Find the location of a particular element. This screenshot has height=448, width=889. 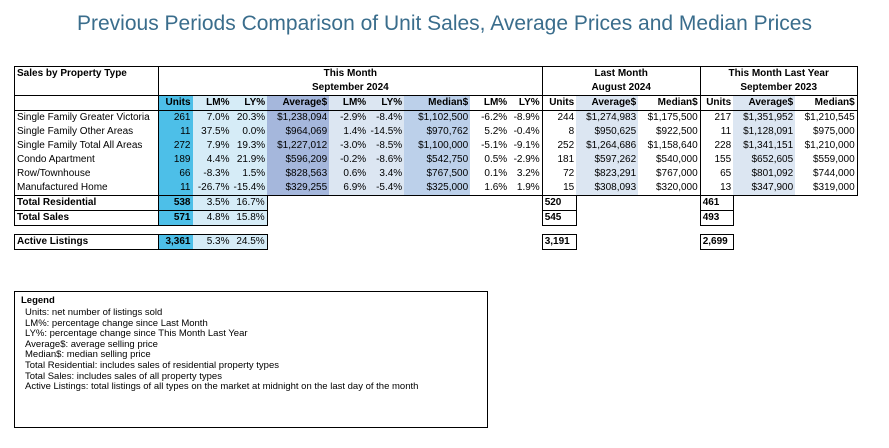

col-median: Median$ is located at coordinates (437, 103).